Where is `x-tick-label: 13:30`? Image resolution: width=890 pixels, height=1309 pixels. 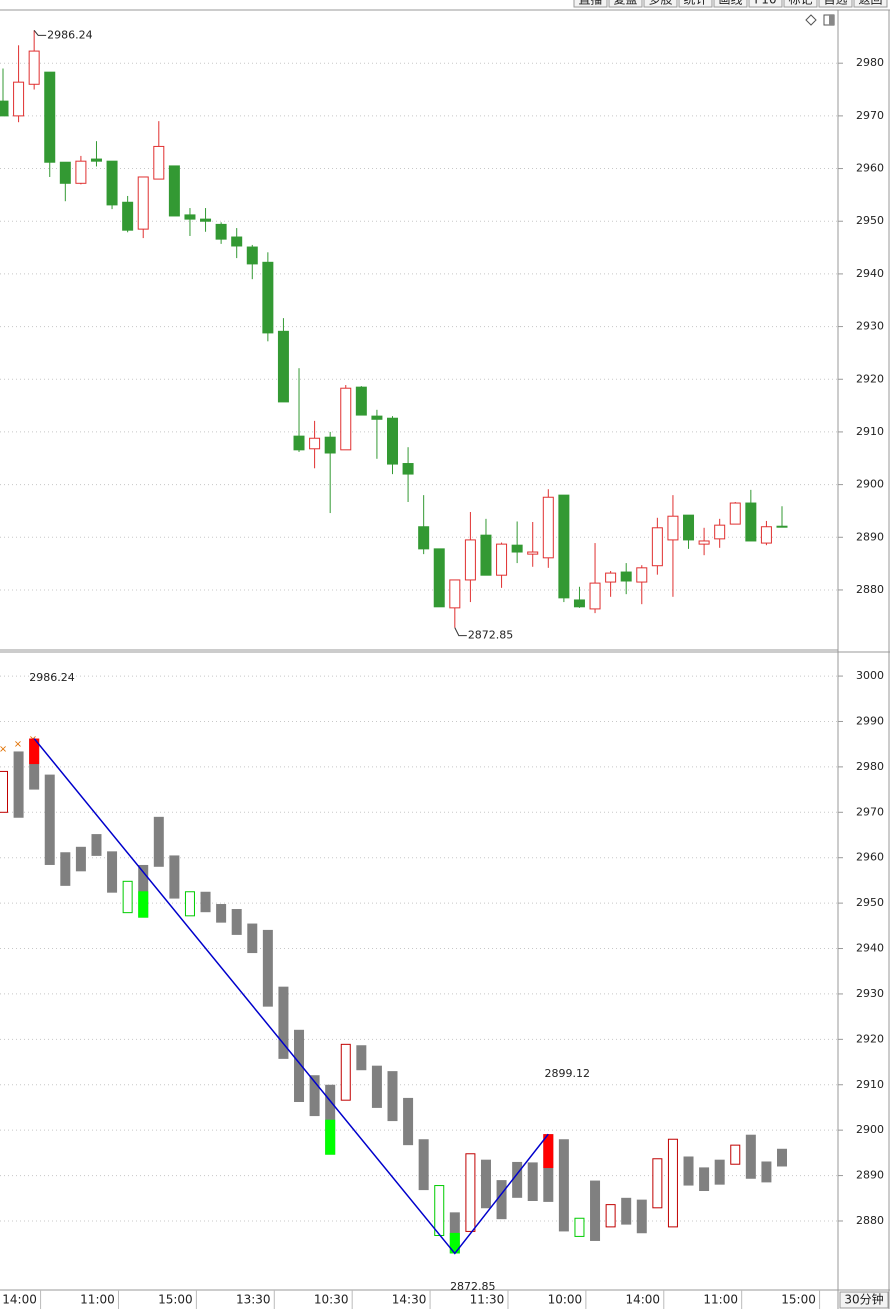 x-tick-label: 13:30 is located at coordinates (253, 1300).